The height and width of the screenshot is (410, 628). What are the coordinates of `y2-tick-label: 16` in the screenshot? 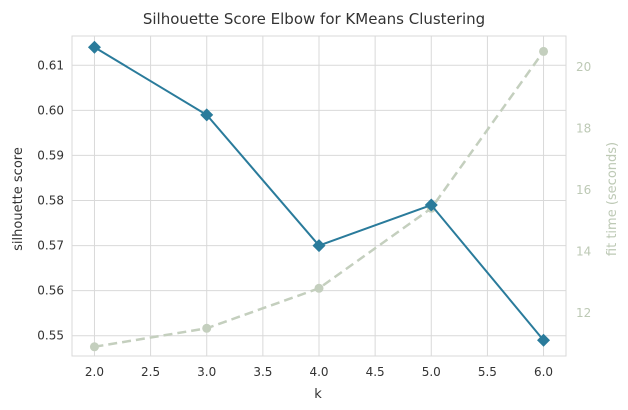 It's located at (583, 190).